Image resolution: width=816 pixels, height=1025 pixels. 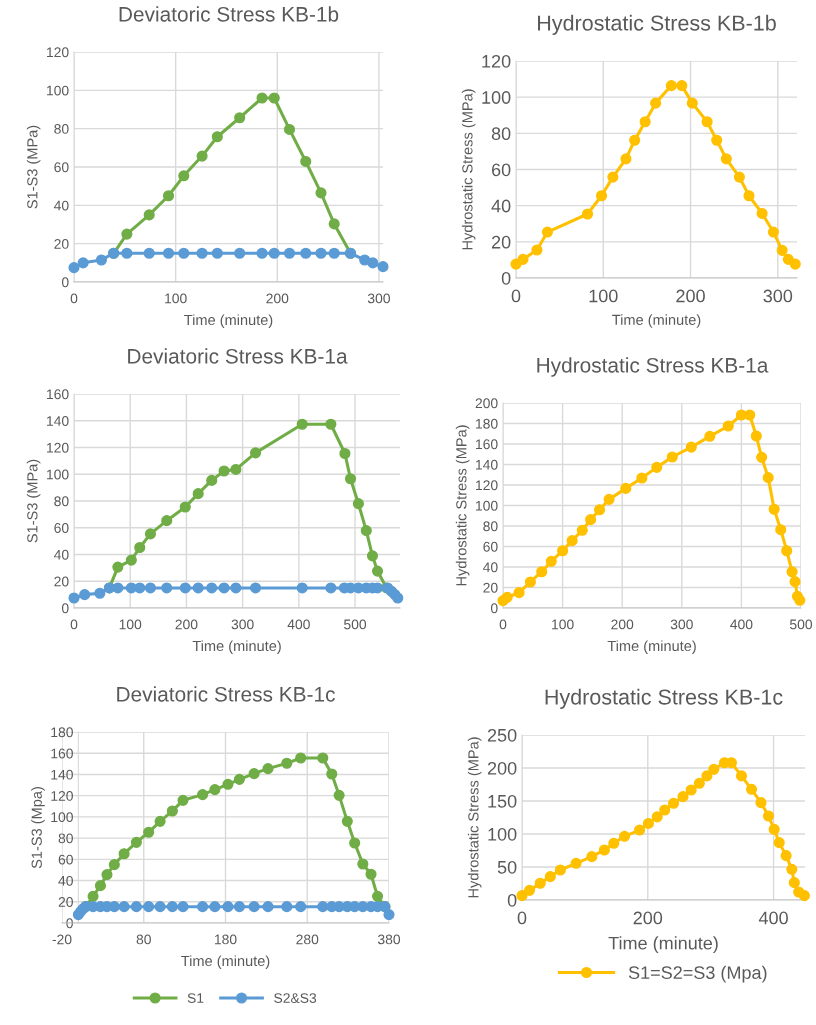 What do you see at coordinates (502, 801) in the screenshot?
I see `y-tick-label: 150` at bounding box center [502, 801].